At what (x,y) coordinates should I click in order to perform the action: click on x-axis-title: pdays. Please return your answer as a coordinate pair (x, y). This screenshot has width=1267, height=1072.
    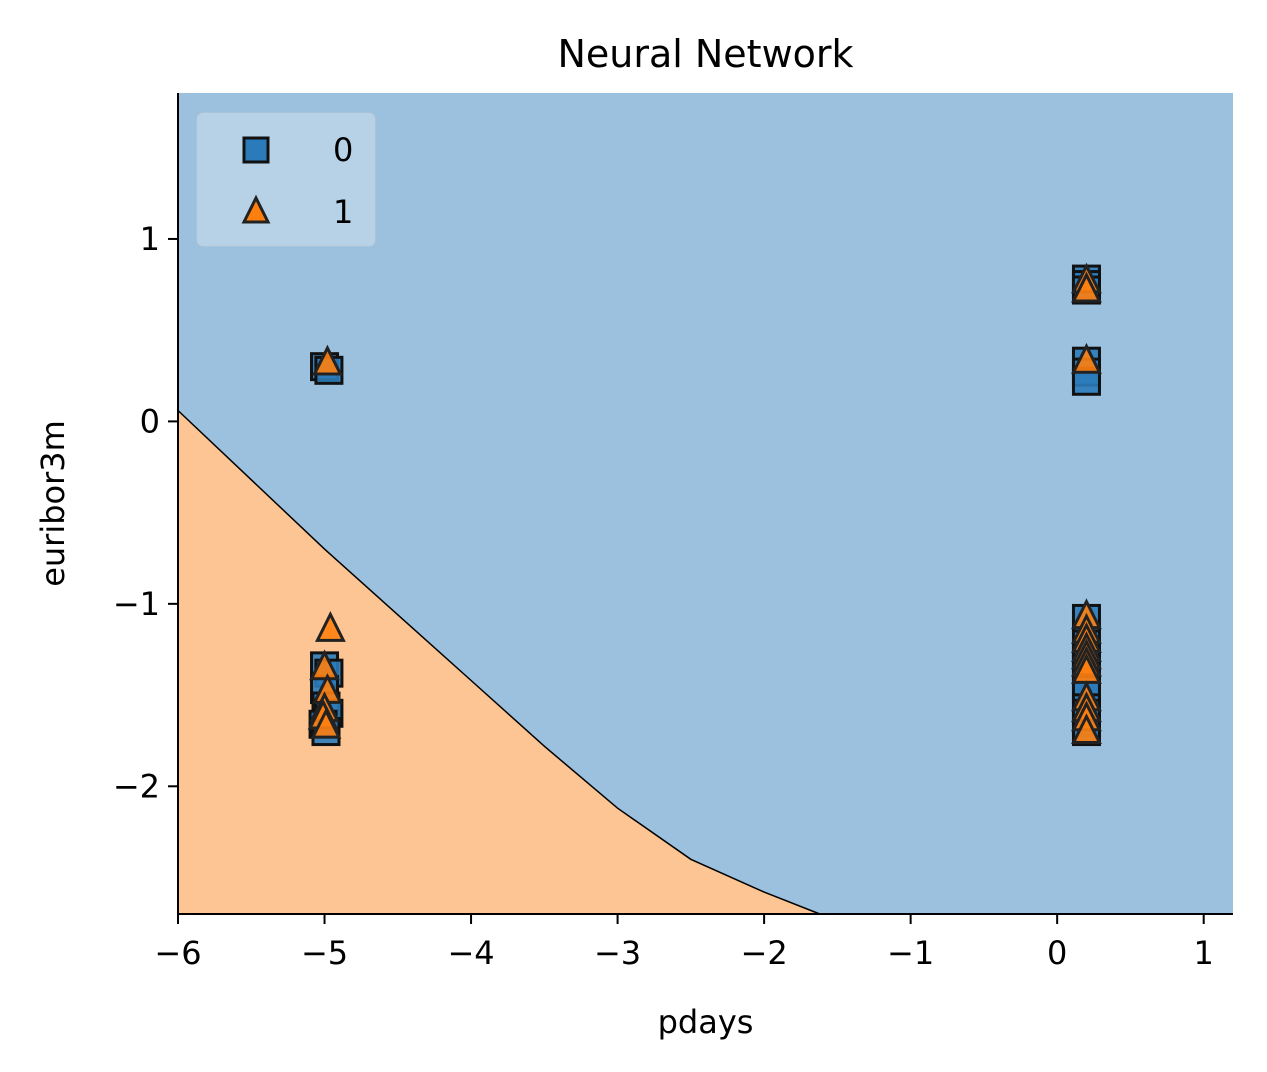
    Looking at the image, I should click on (706, 1022).